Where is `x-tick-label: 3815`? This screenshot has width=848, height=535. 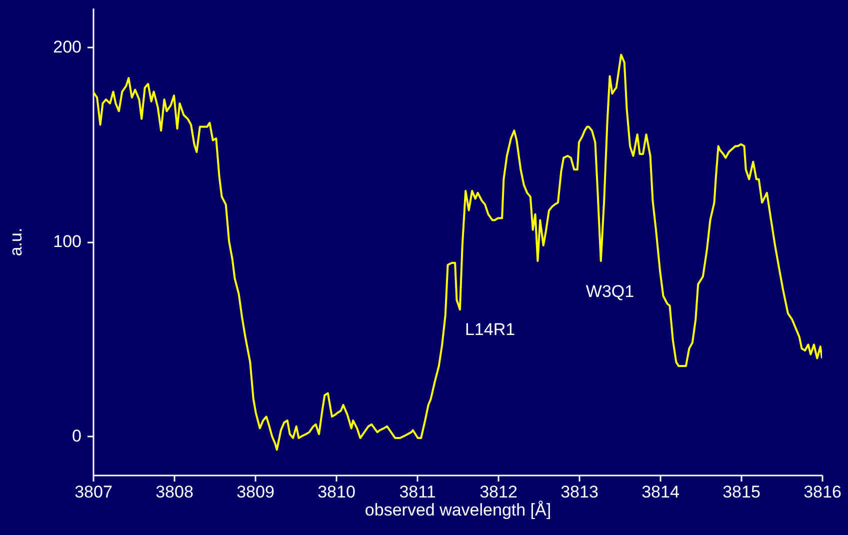 x-tick-label: 3815 is located at coordinates (741, 492).